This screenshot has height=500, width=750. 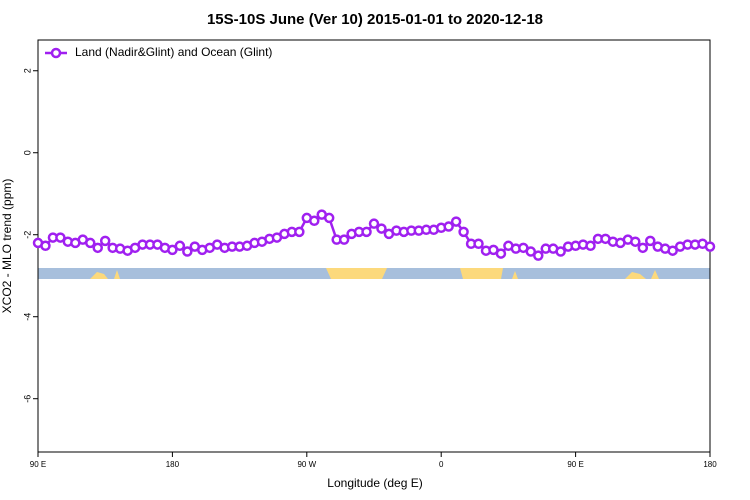 What do you see at coordinates (306, 464) in the screenshot?
I see `x-tick-label: 90 W` at bounding box center [306, 464].